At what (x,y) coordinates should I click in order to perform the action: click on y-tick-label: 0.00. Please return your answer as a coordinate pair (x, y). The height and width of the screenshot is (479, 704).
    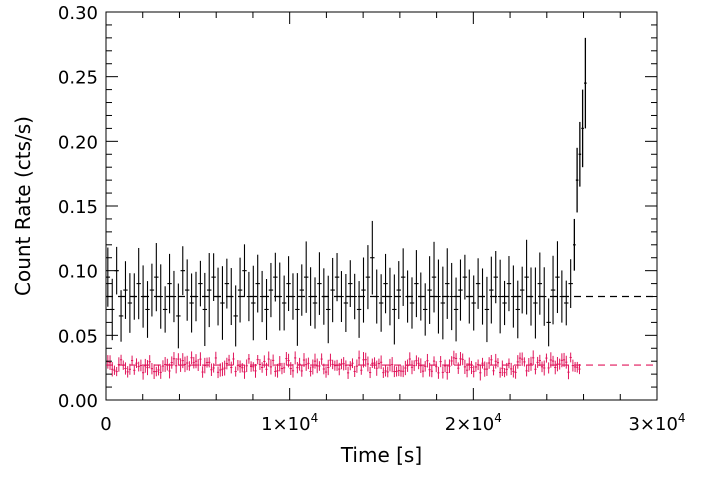
    Looking at the image, I should click on (78, 401).